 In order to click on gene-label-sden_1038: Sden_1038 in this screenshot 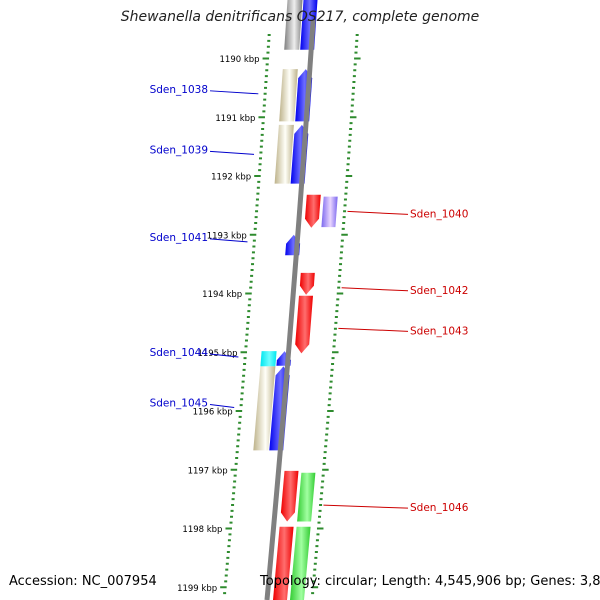, I will do `click(179, 90)`.